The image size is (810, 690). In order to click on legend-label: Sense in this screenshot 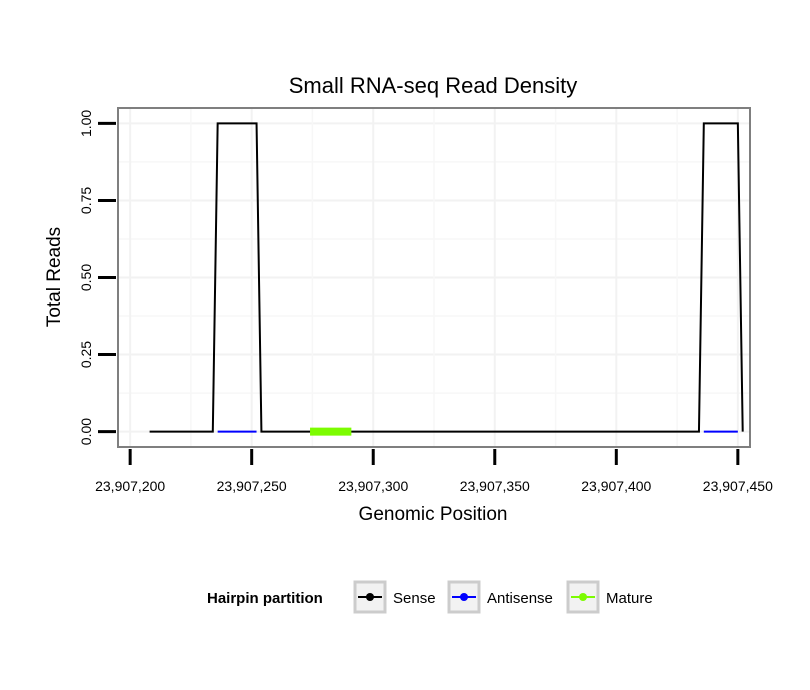, I will do `click(414, 598)`.